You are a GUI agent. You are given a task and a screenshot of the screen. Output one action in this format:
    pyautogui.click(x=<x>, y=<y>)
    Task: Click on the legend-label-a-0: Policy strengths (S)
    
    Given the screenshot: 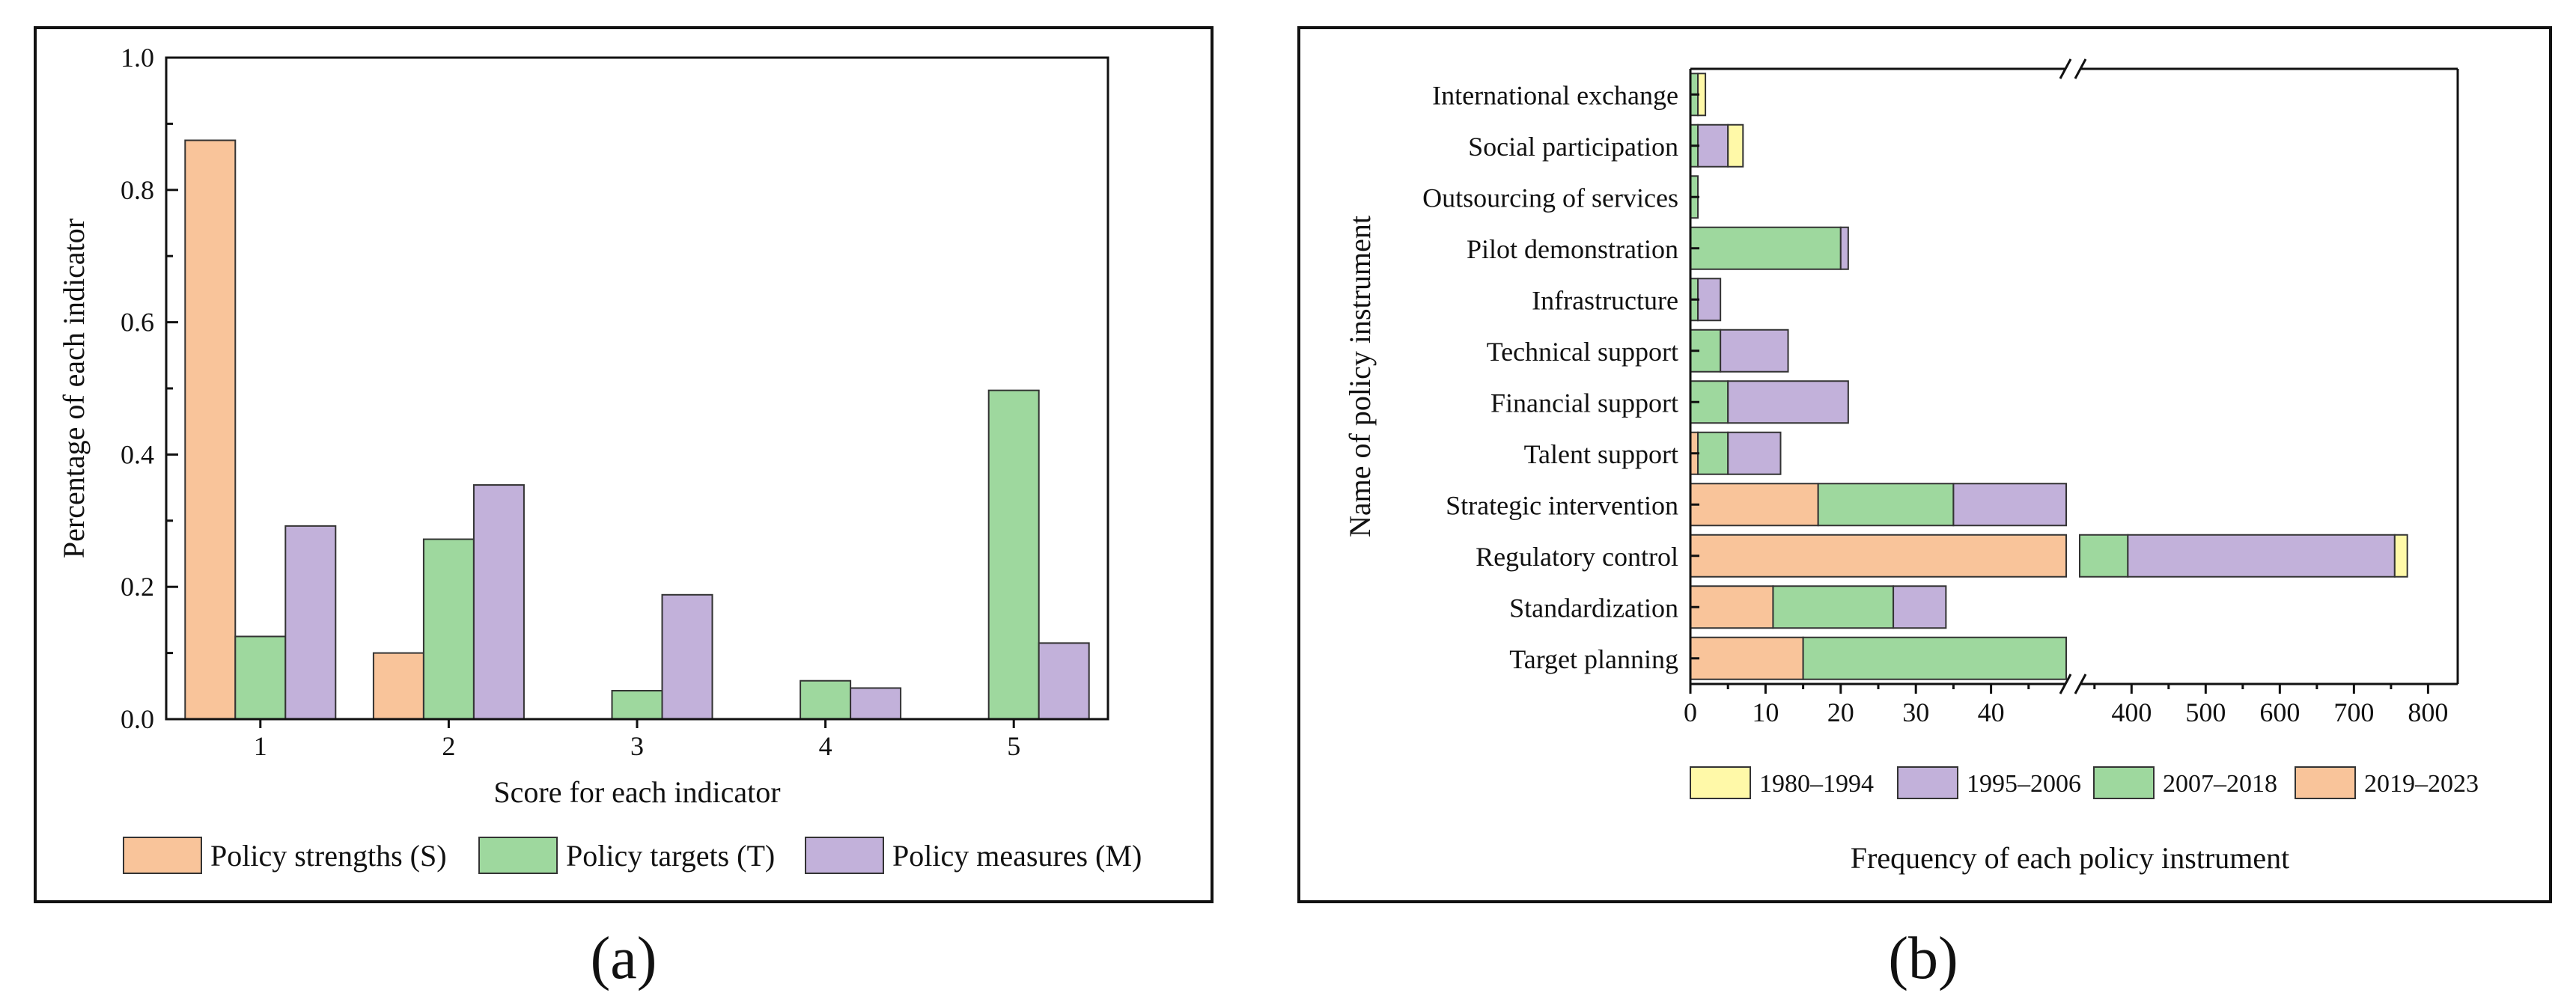 What is the action you would take?
    pyautogui.click(x=328, y=856)
    